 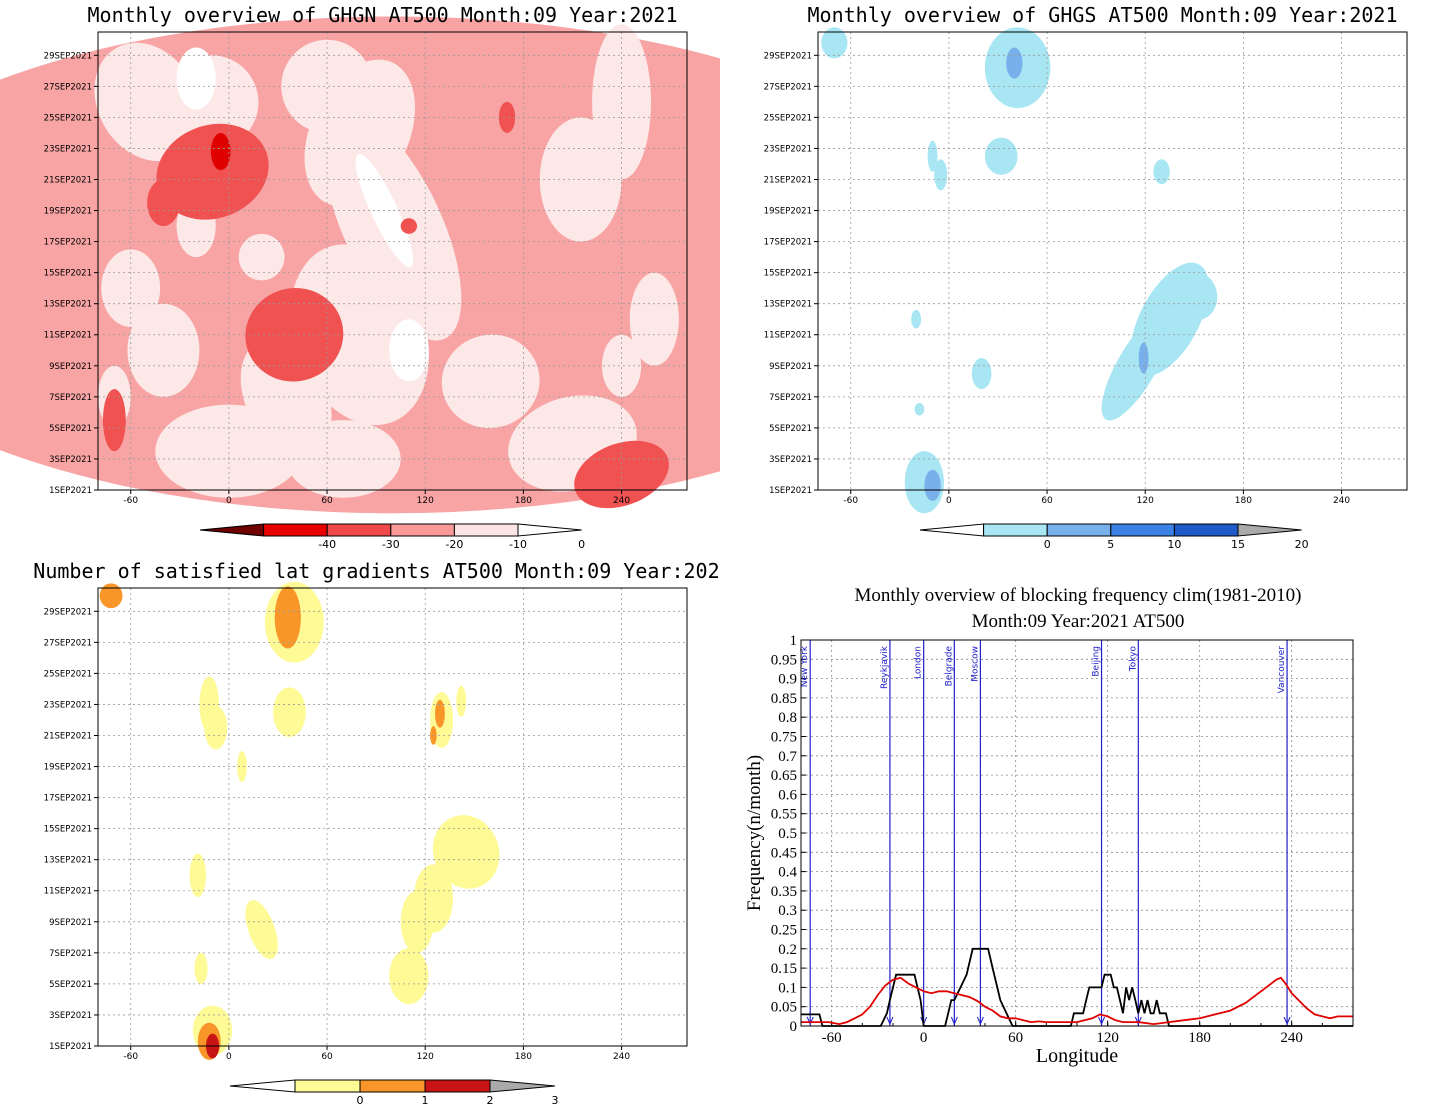 What do you see at coordinates (1302, 544) in the screenshot?
I see `colorbar-label: 20` at bounding box center [1302, 544].